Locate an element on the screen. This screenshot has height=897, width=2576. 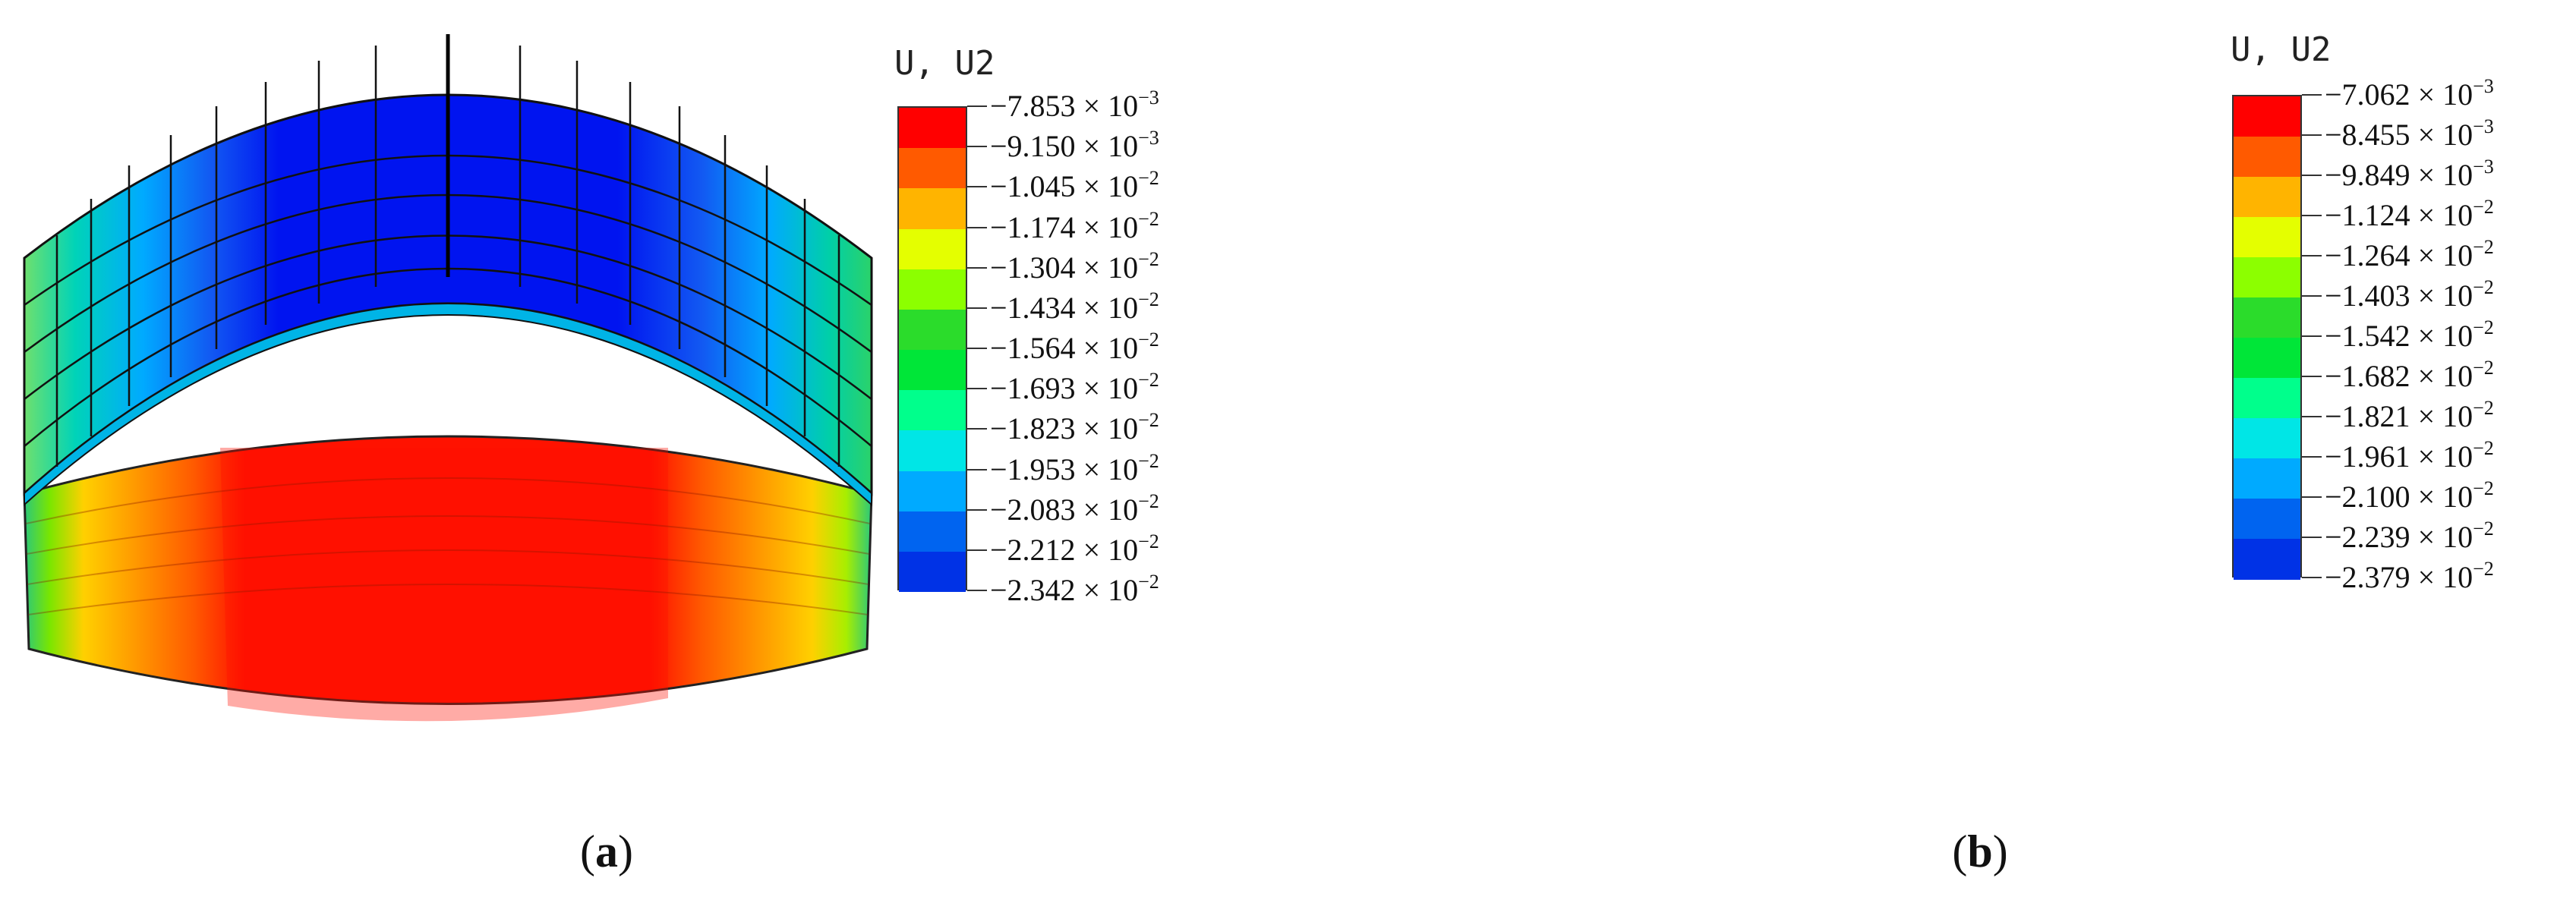
legend-level-2: −1.045 × 10⁻² is located at coordinates (1074, 185).